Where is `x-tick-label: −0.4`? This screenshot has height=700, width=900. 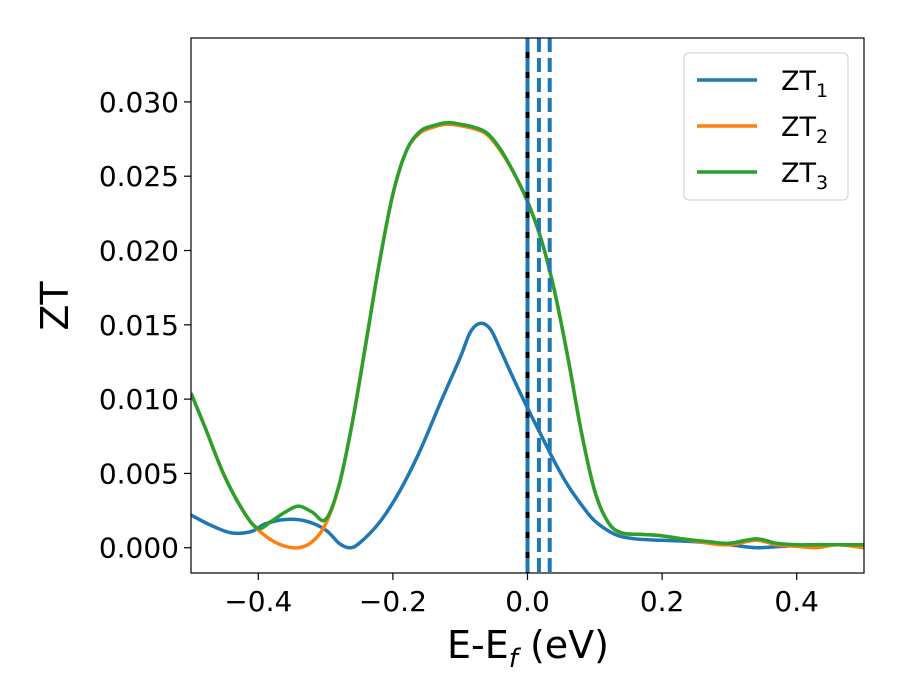
x-tick-label: −0.4 is located at coordinates (258, 601).